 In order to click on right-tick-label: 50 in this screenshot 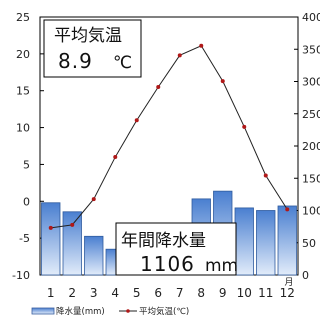, I will do `click(309, 243)`.